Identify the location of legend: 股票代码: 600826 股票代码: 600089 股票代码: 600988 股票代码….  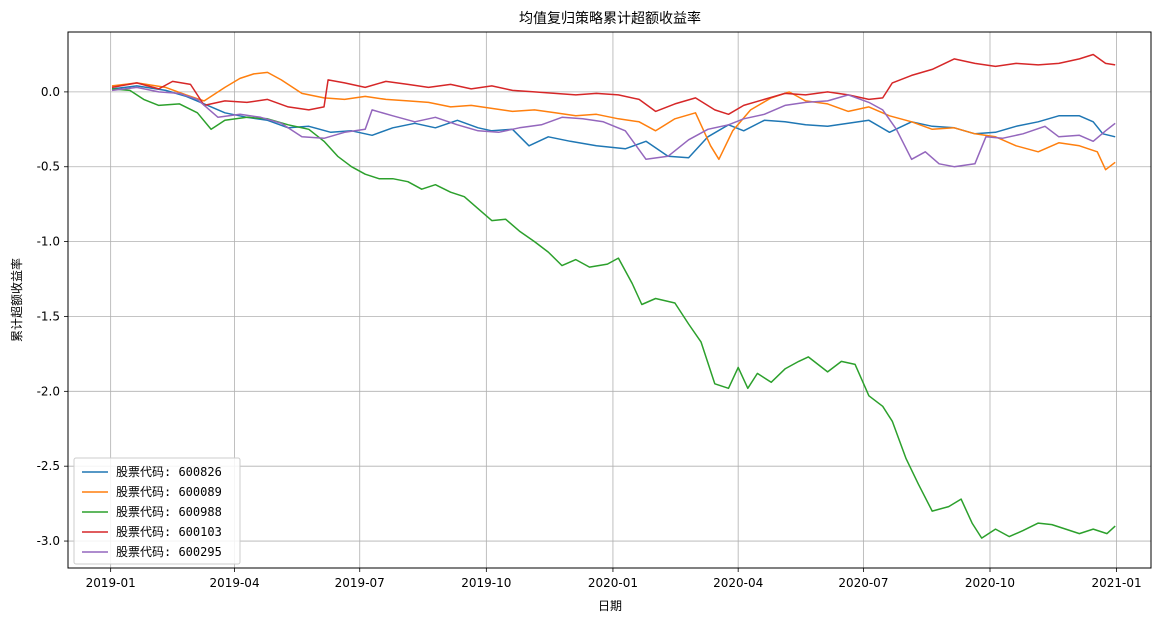
(157, 511).